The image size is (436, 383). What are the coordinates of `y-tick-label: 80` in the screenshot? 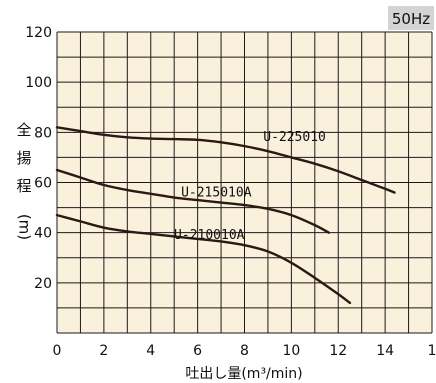 It's located at (43, 133).